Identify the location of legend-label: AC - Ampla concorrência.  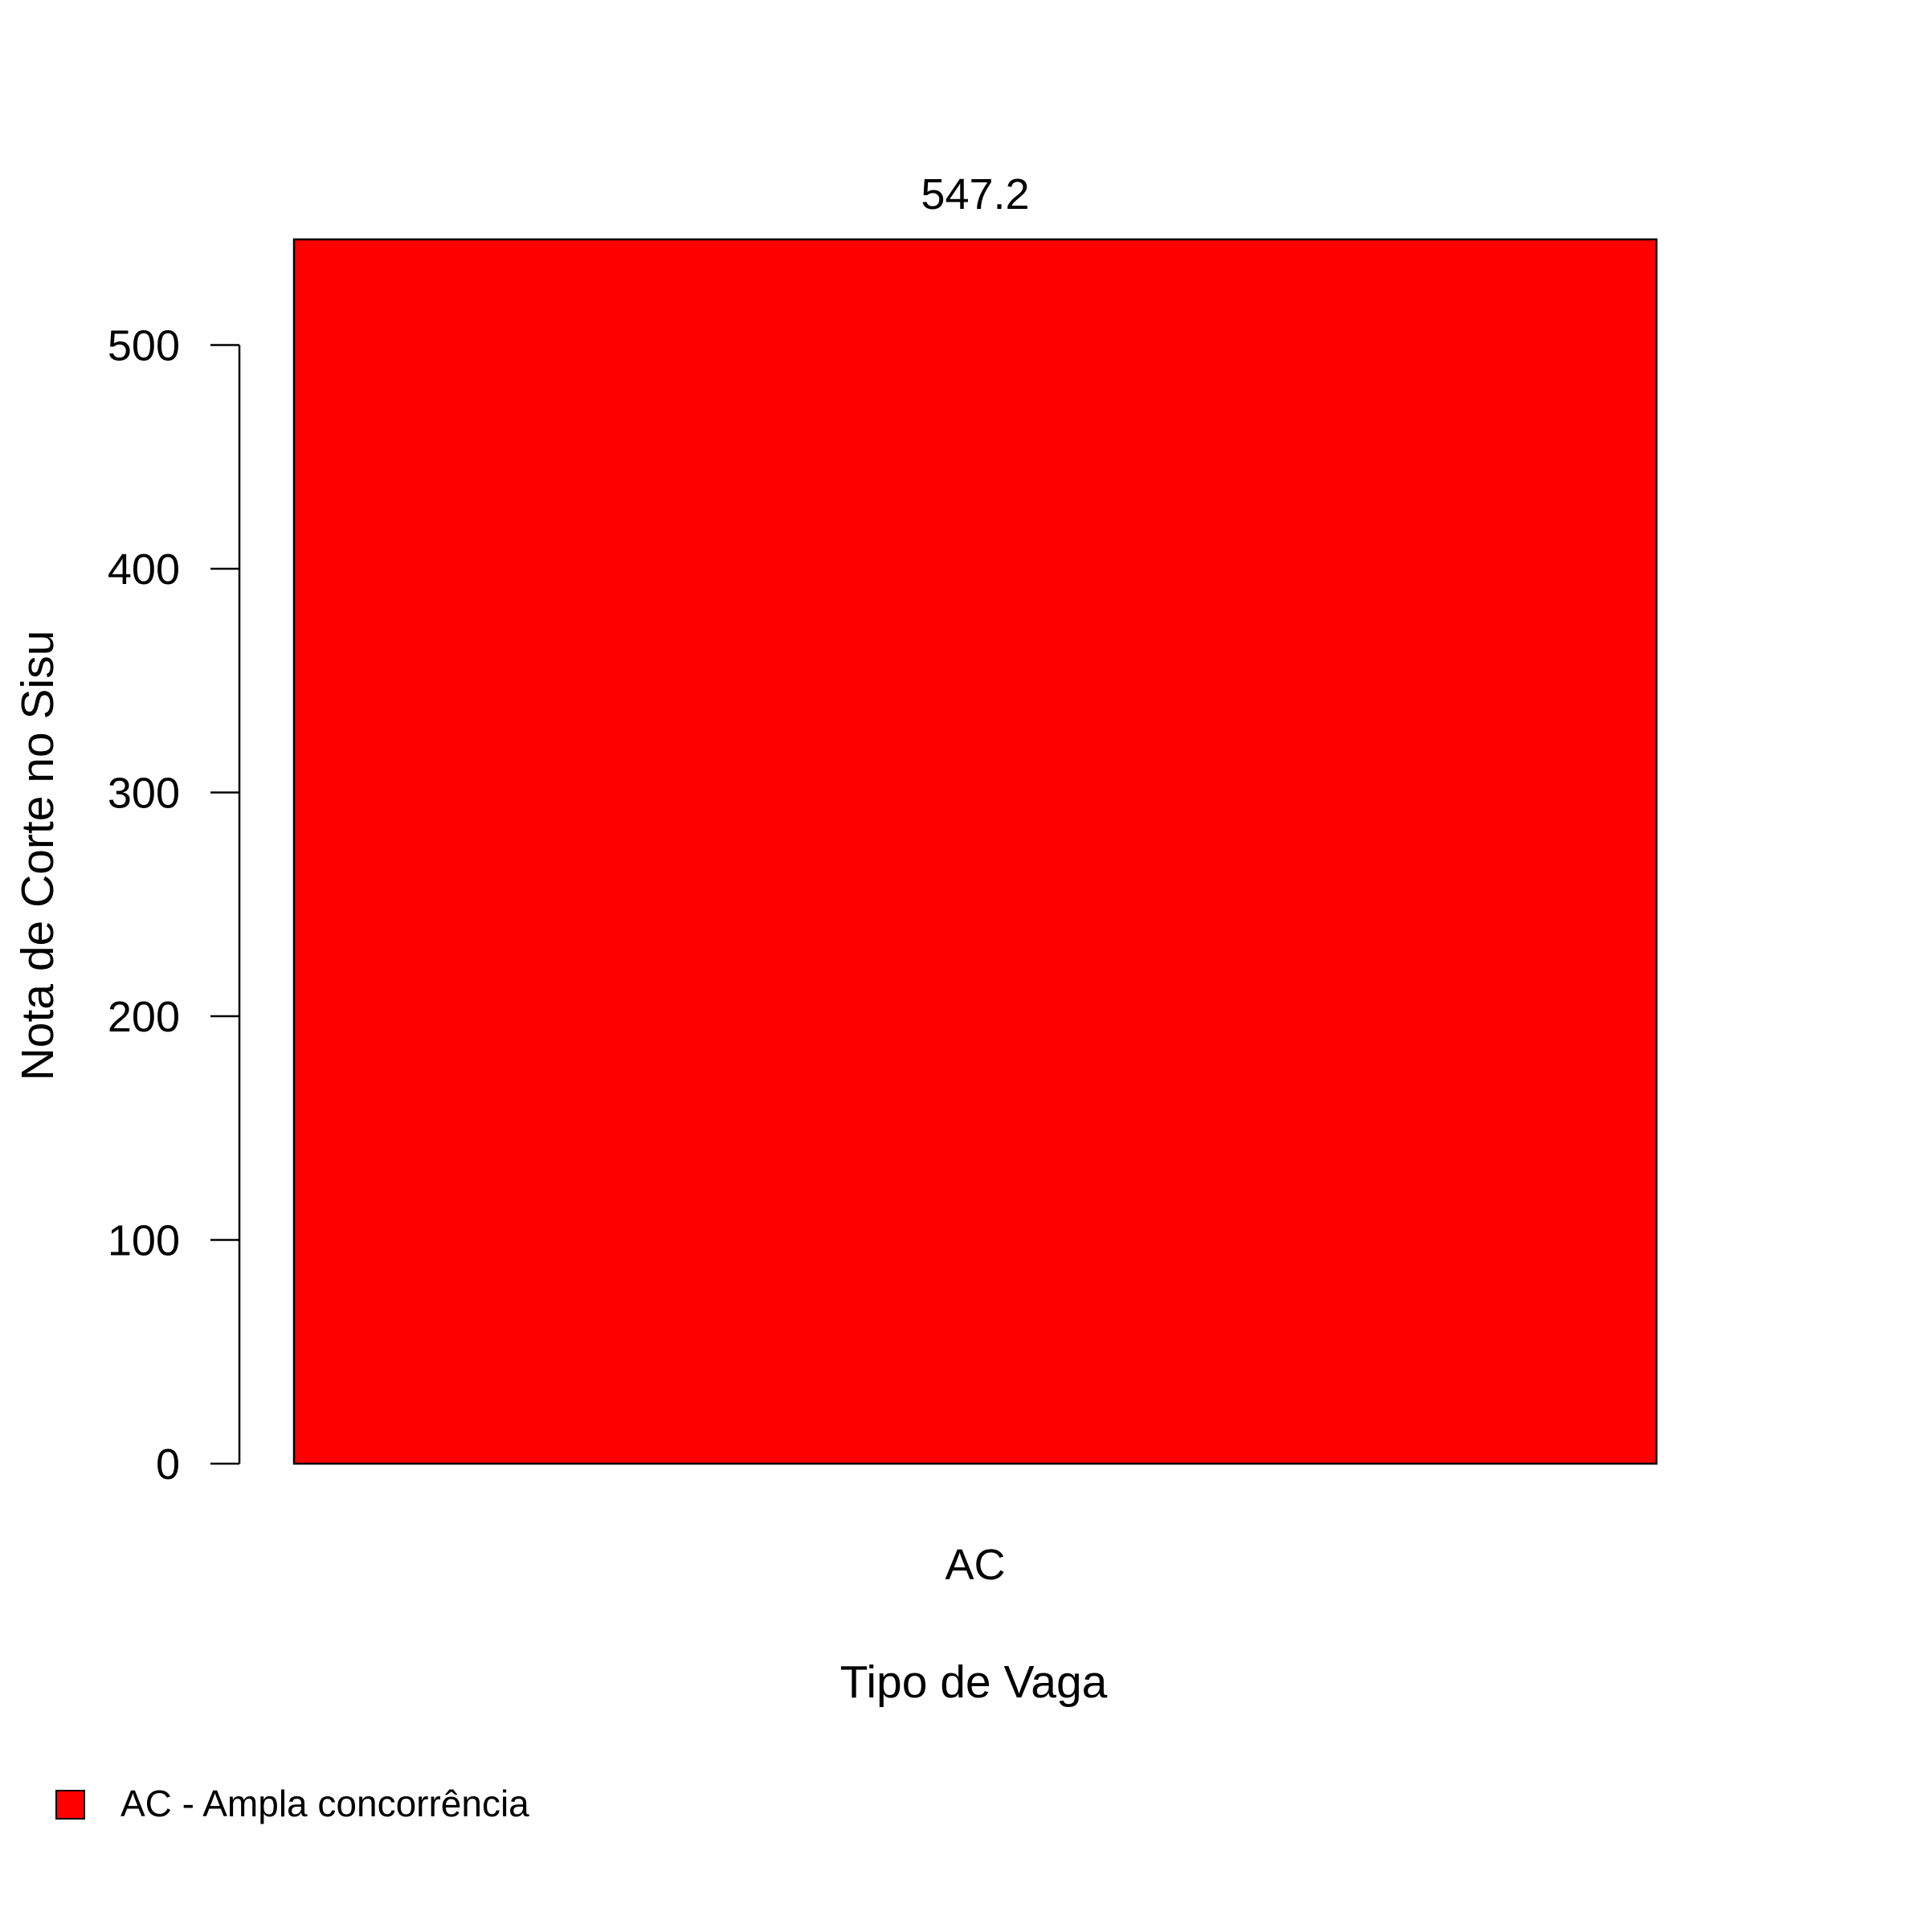
(324, 1804).